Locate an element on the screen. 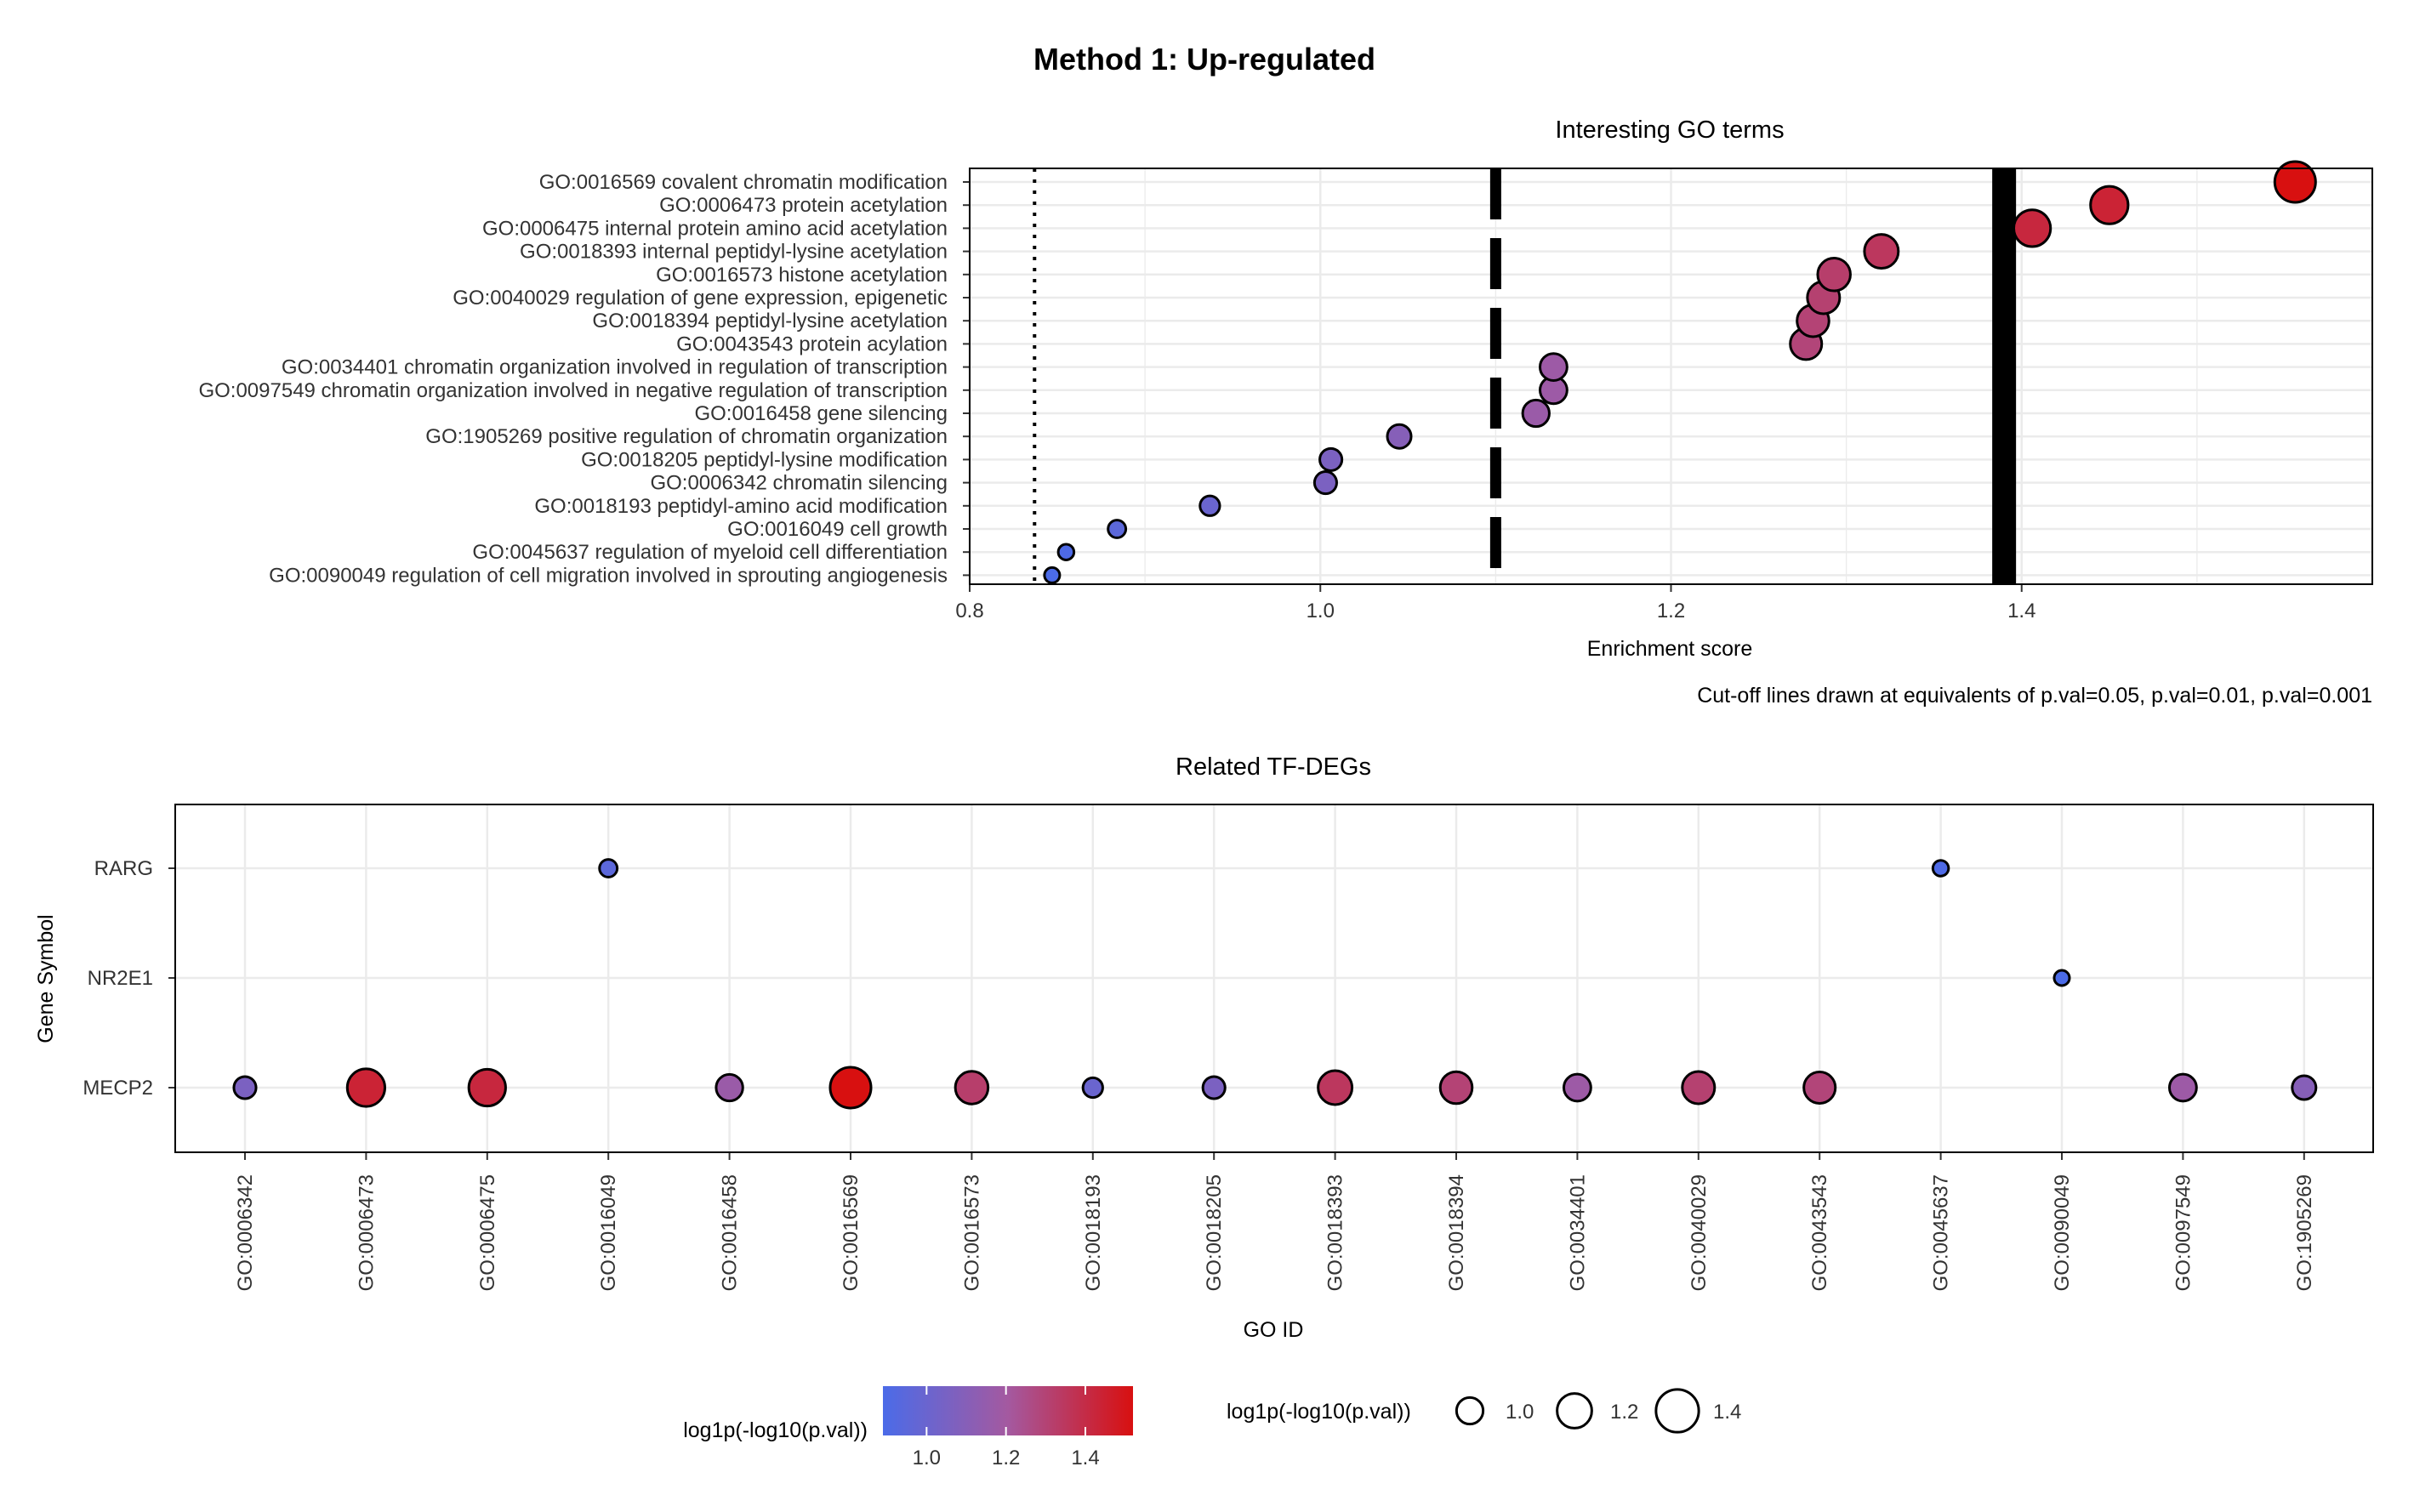 The width and height of the screenshot is (2414, 1512). go-term-label: GO:0016573 histone acetylation is located at coordinates (802, 275).